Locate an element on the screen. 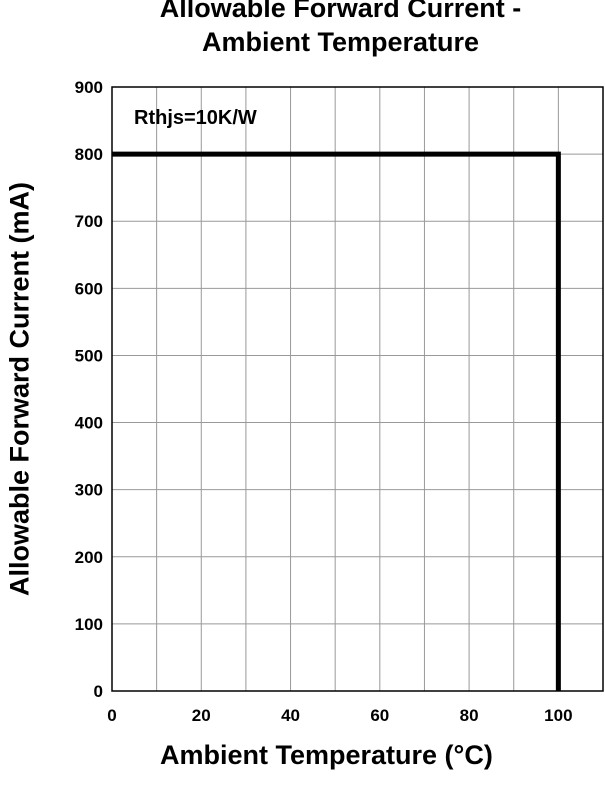 This screenshot has height=787, width=605. y-tick-label: 100 is located at coordinates (89, 624).